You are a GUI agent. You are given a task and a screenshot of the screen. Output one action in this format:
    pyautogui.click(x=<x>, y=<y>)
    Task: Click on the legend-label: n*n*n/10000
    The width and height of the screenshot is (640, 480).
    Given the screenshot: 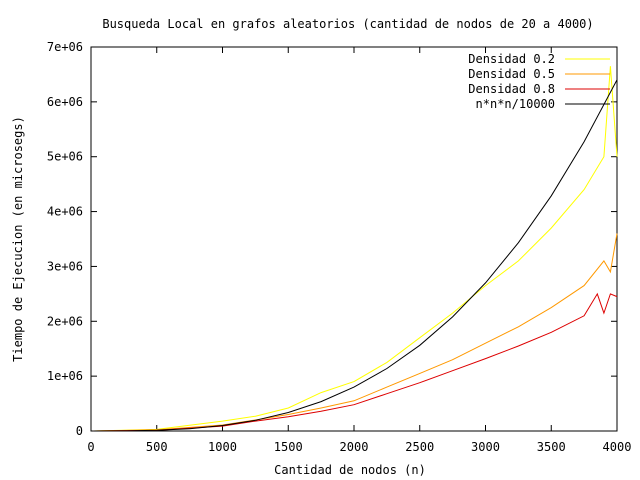 What is the action you would take?
    pyautogui.click(x=515, y=104)
    